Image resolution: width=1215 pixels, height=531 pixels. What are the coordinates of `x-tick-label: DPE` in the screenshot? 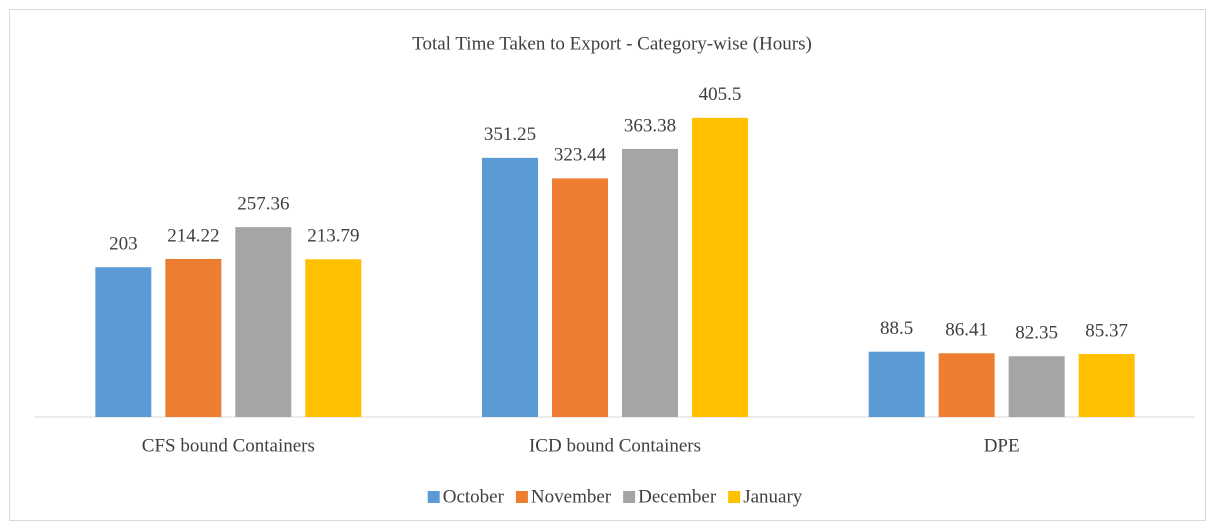 It's located at (1002, 445).